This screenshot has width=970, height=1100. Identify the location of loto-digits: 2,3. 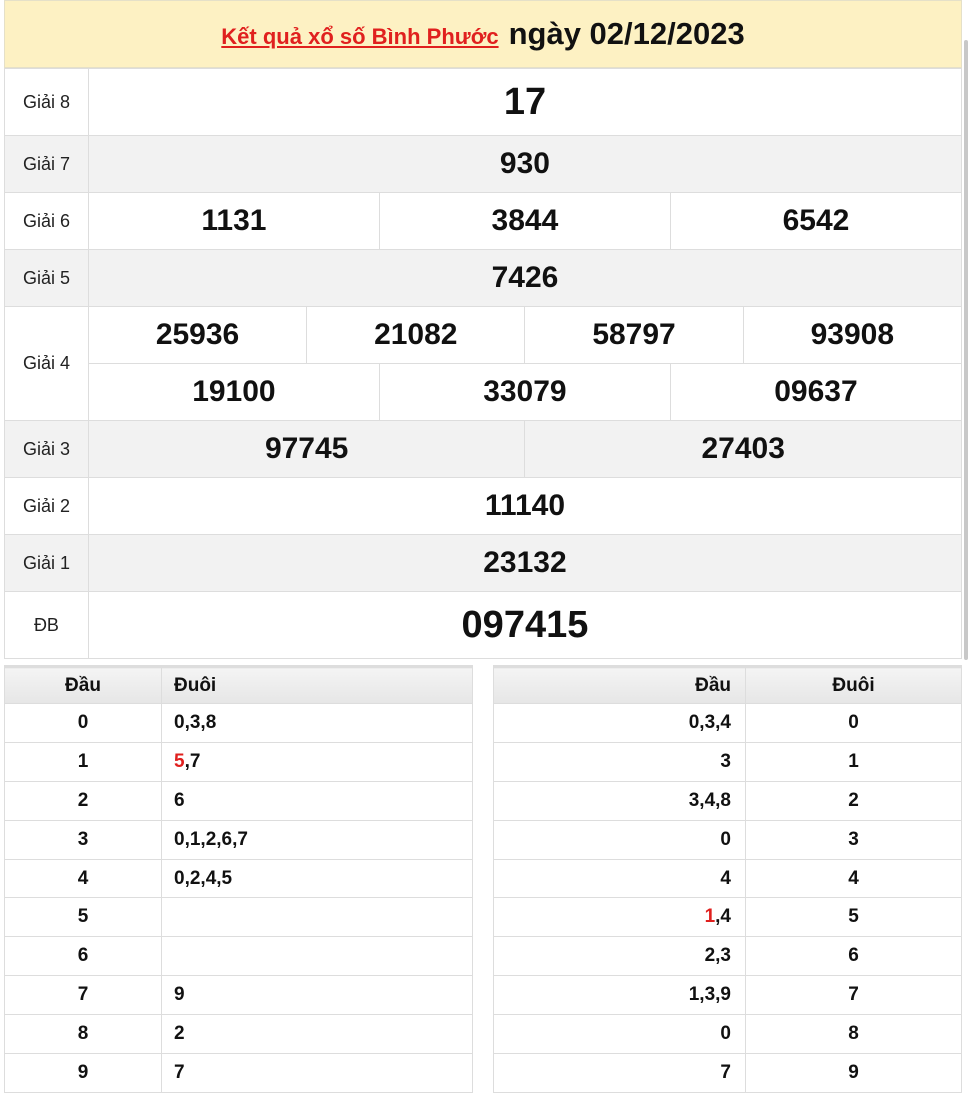
(717, 956).